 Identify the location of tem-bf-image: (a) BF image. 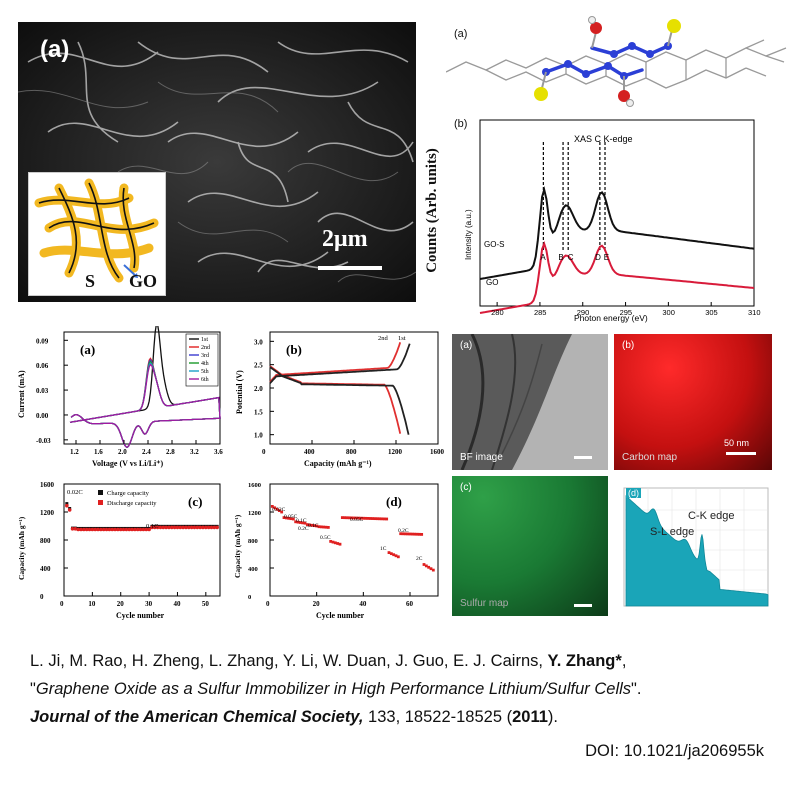
(530, 402).